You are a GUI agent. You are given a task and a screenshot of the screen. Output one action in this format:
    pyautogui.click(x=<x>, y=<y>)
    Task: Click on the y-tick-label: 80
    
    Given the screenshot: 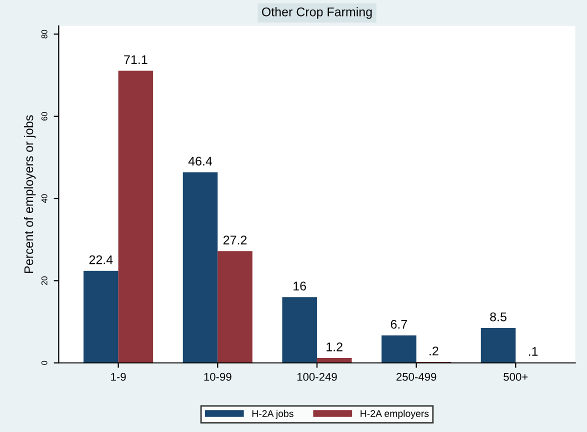 What is the action you would take?
    pyautogui.click(x=44, y=34)
    